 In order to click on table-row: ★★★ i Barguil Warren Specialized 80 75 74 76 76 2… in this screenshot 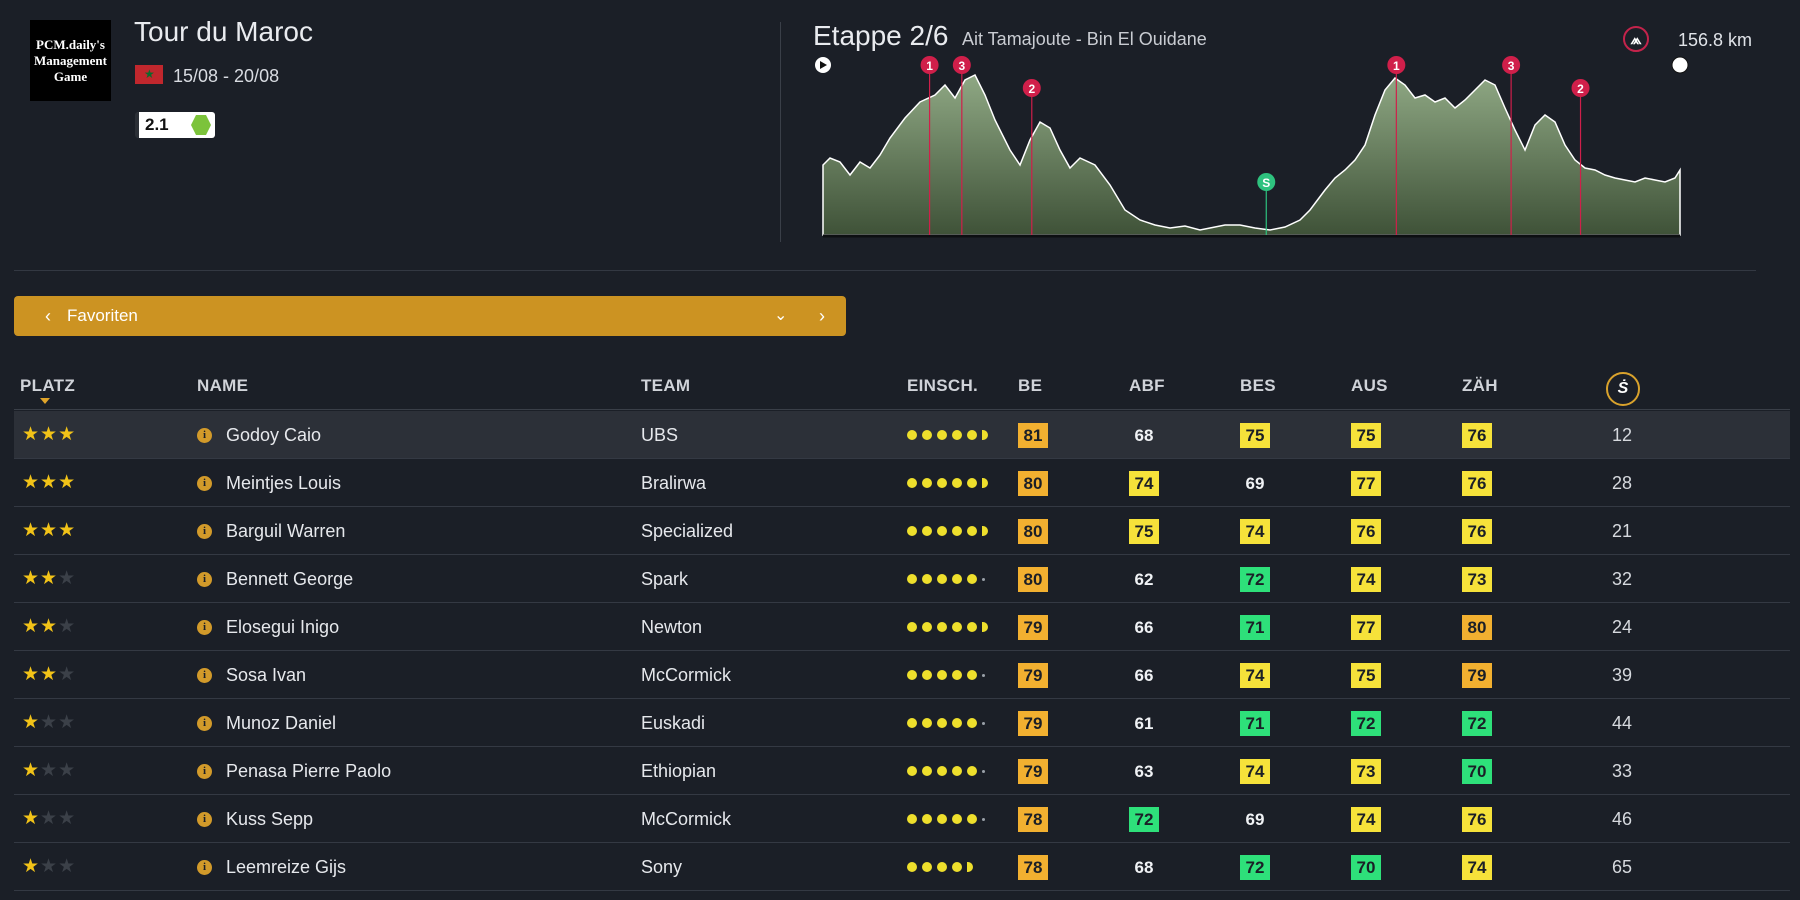, I will do `click(902, 531)`.